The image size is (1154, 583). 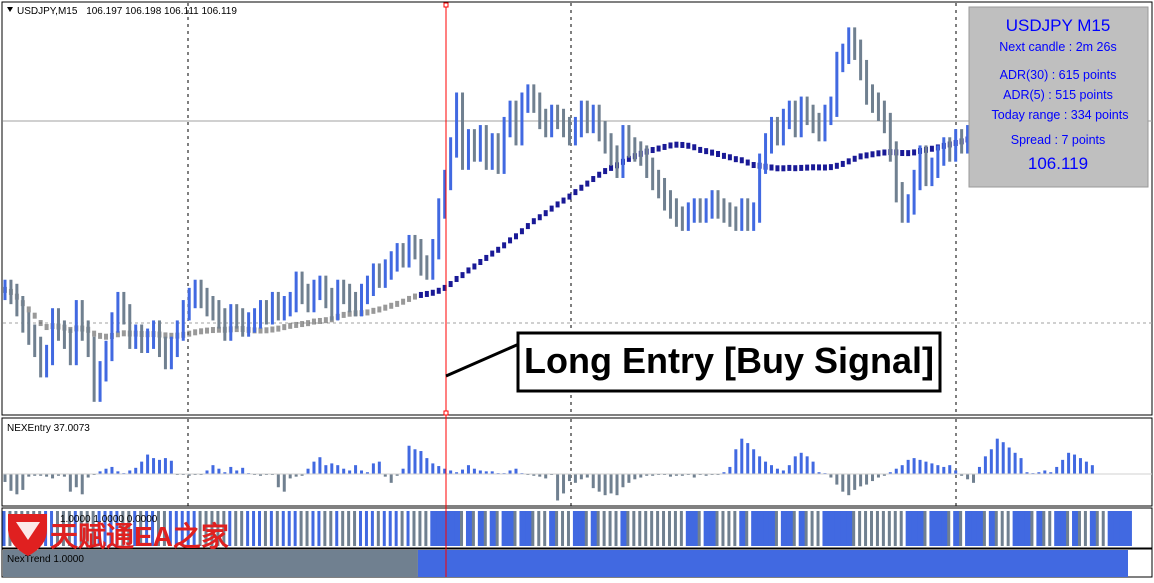 What do you see at coordinates (109, 519) in the screenshot?
I see `signal-strip-label: 1.0000 1.0000 0.0000` at bounding box center [109, 519].